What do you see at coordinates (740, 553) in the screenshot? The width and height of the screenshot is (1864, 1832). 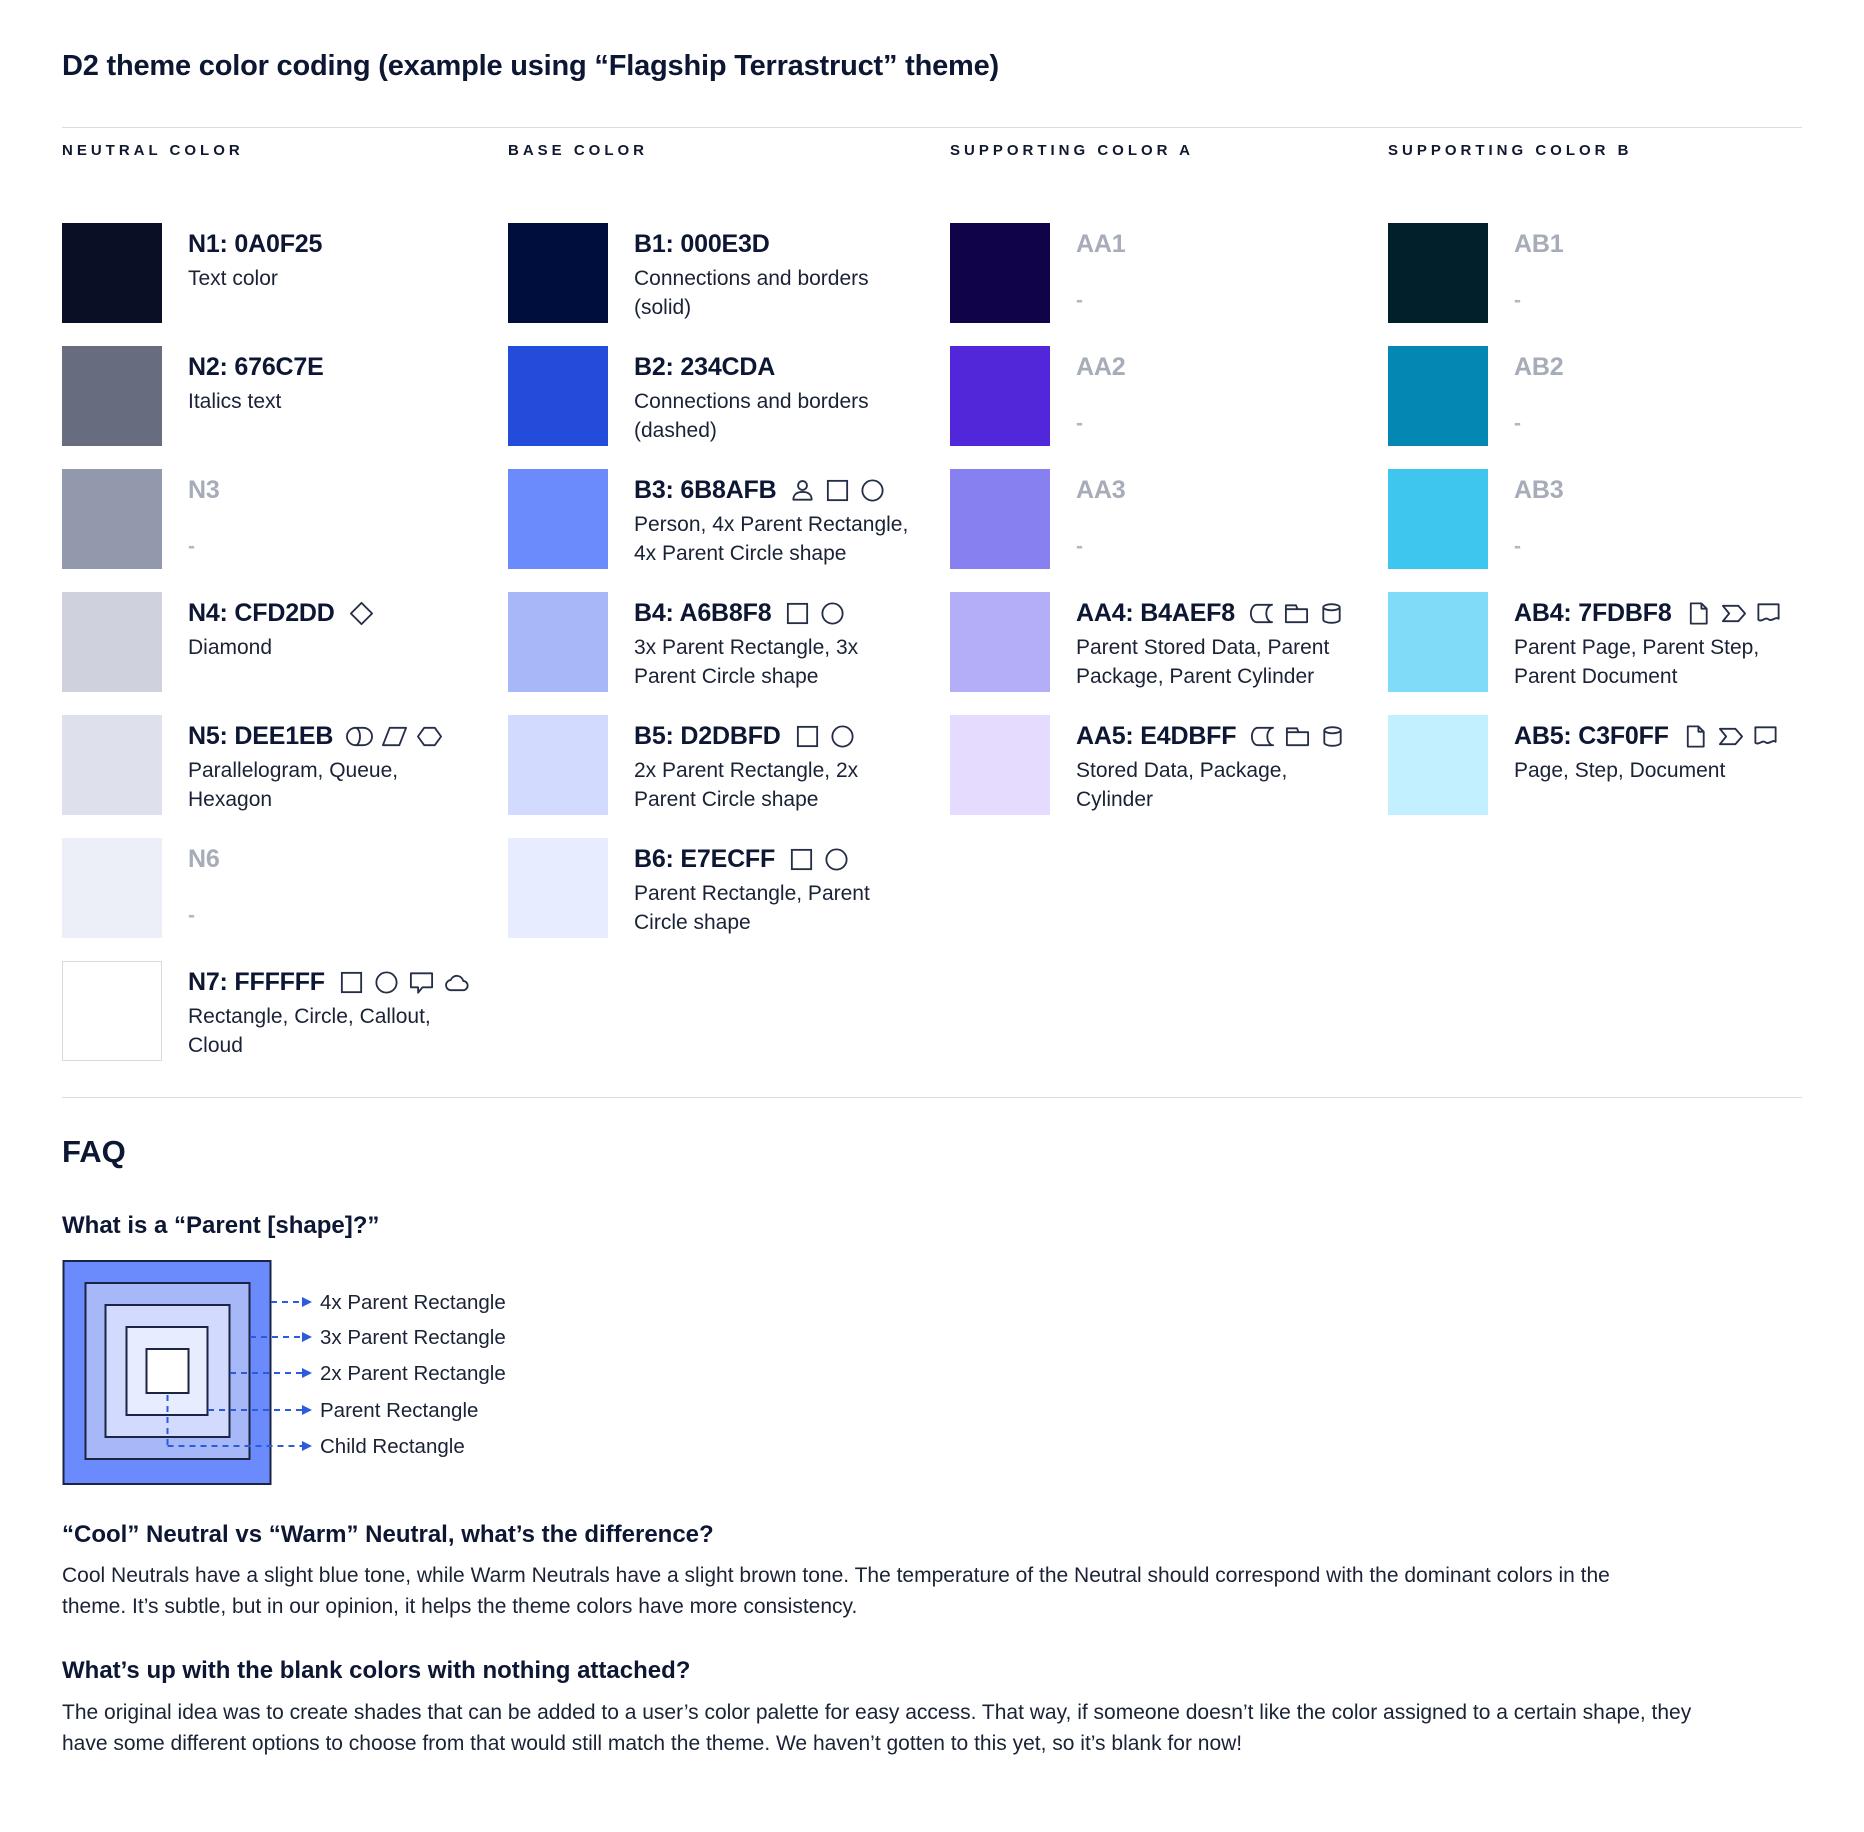 I see `description-line: 4x Parent Circle shape` at bounding box center [740, 553].